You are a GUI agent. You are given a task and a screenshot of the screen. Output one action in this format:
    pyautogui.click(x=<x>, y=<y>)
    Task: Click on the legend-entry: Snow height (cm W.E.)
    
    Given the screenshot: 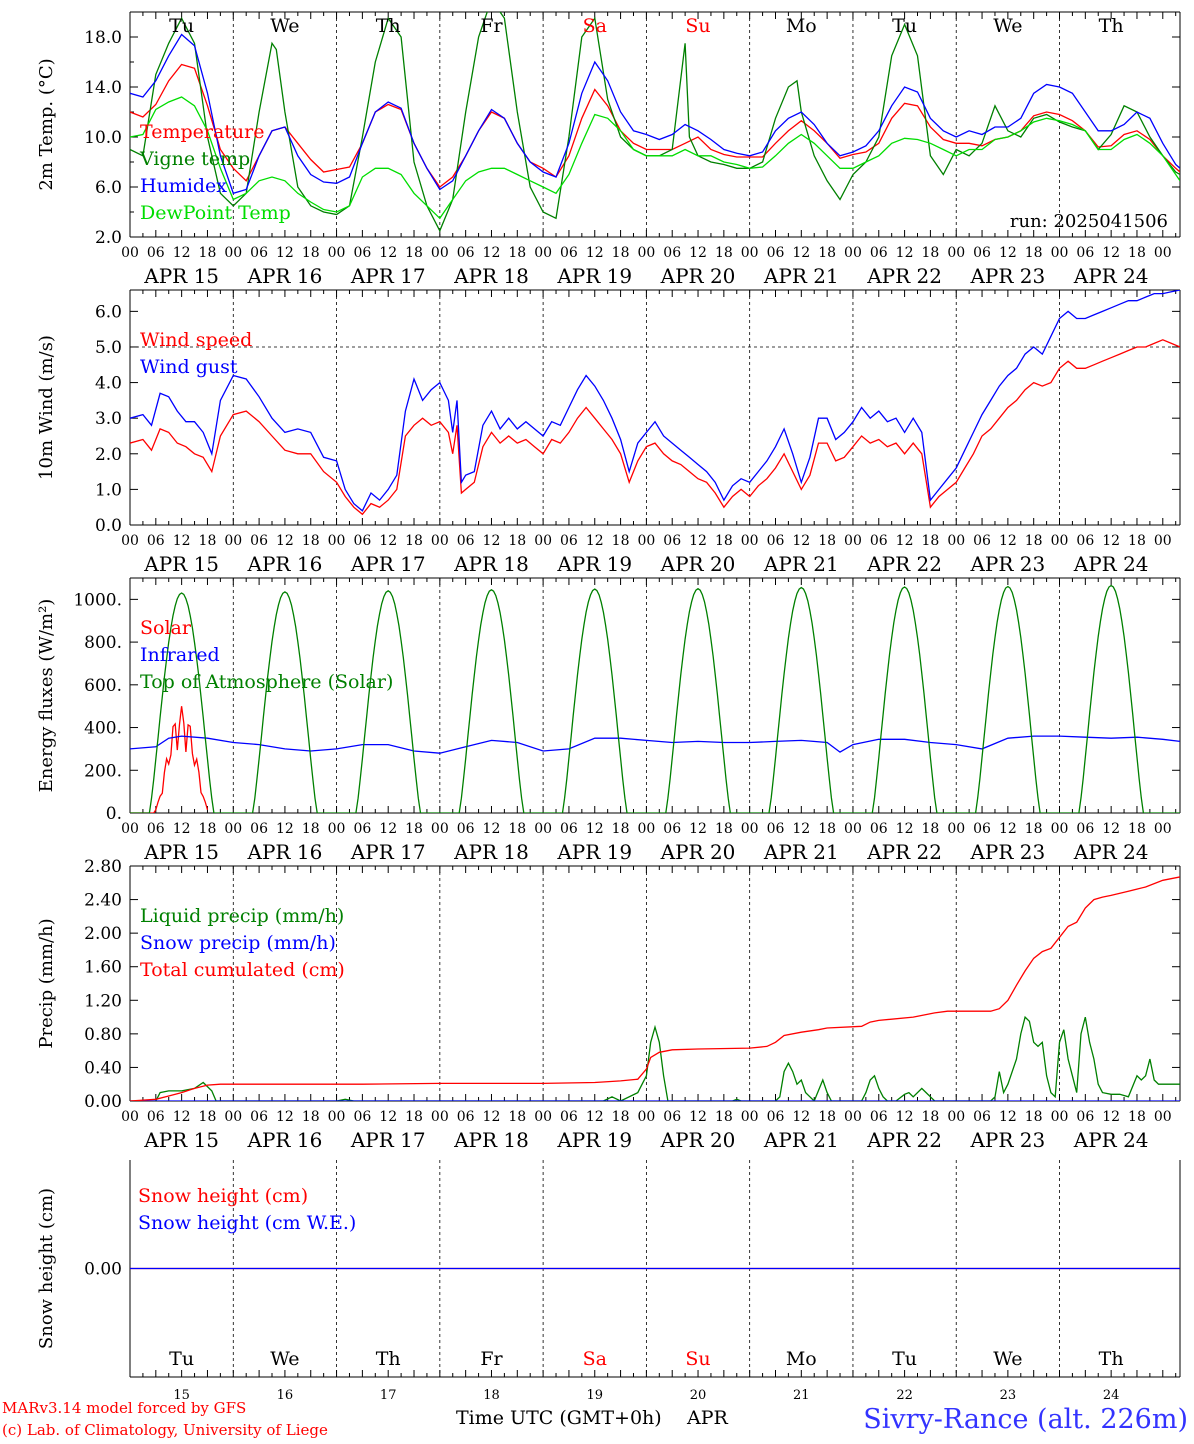 What is the action you would take?
    pyautogui.click(x=247, y=1223)
    